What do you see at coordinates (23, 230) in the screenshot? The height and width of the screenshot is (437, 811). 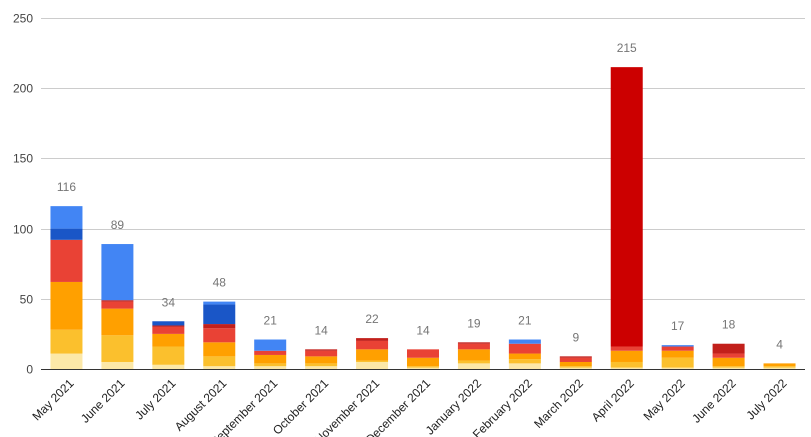 I see `y-tick-label: 100` at bounding box center [23, 230].